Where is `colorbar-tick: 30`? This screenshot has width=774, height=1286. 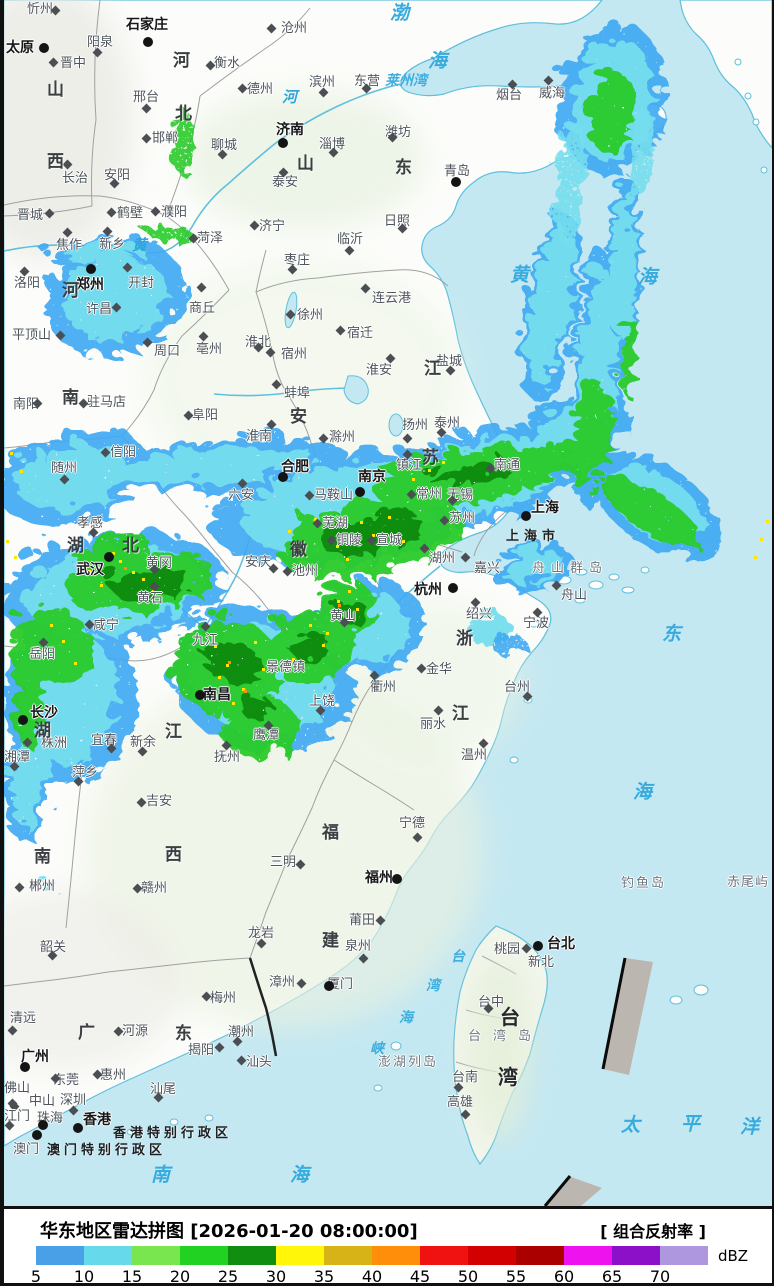 colorbar-tick: 30 is located at coordinates (276, 1276).